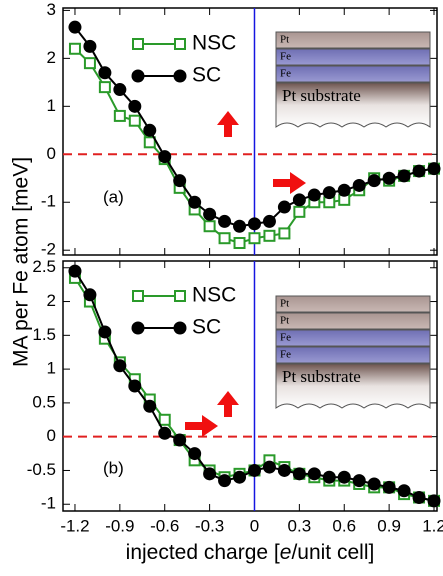  Describe the element at coordinates (344, 525) in the screenshot. I see `x-tick-label: 0.6` at that location.